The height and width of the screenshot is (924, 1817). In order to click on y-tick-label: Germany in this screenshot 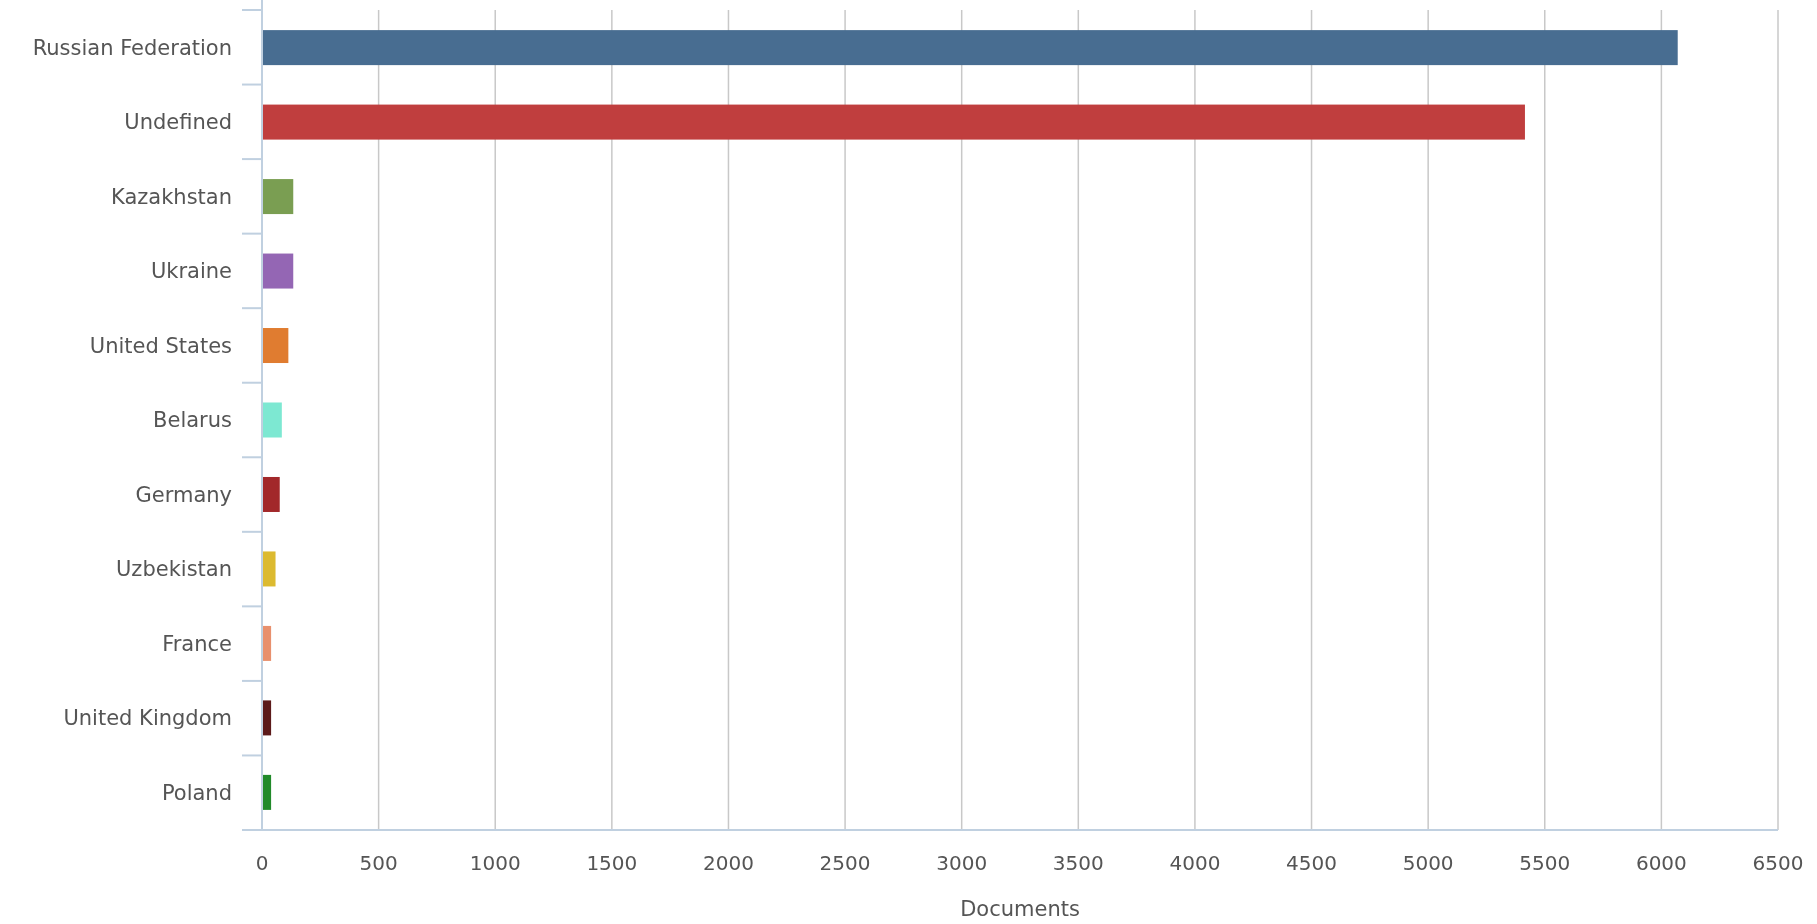, I will do `click(183, 494)`.